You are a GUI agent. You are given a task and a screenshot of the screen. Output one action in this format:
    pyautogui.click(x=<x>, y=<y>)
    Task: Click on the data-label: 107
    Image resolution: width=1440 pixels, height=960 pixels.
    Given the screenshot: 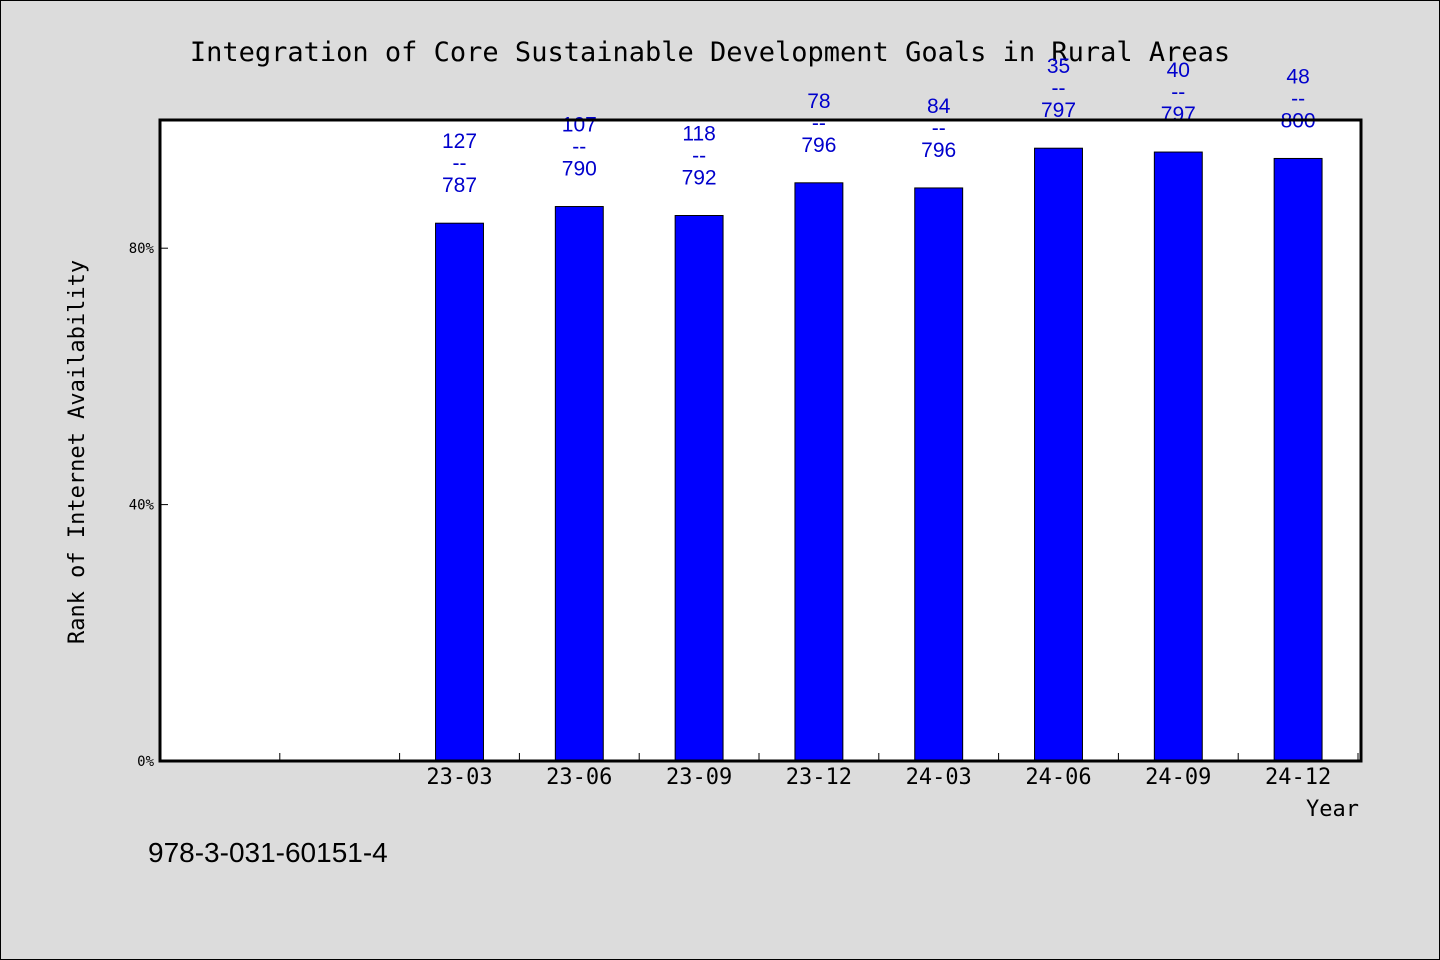 What is the action you would take?
    pyautogui.click(x=579, y=125)
    